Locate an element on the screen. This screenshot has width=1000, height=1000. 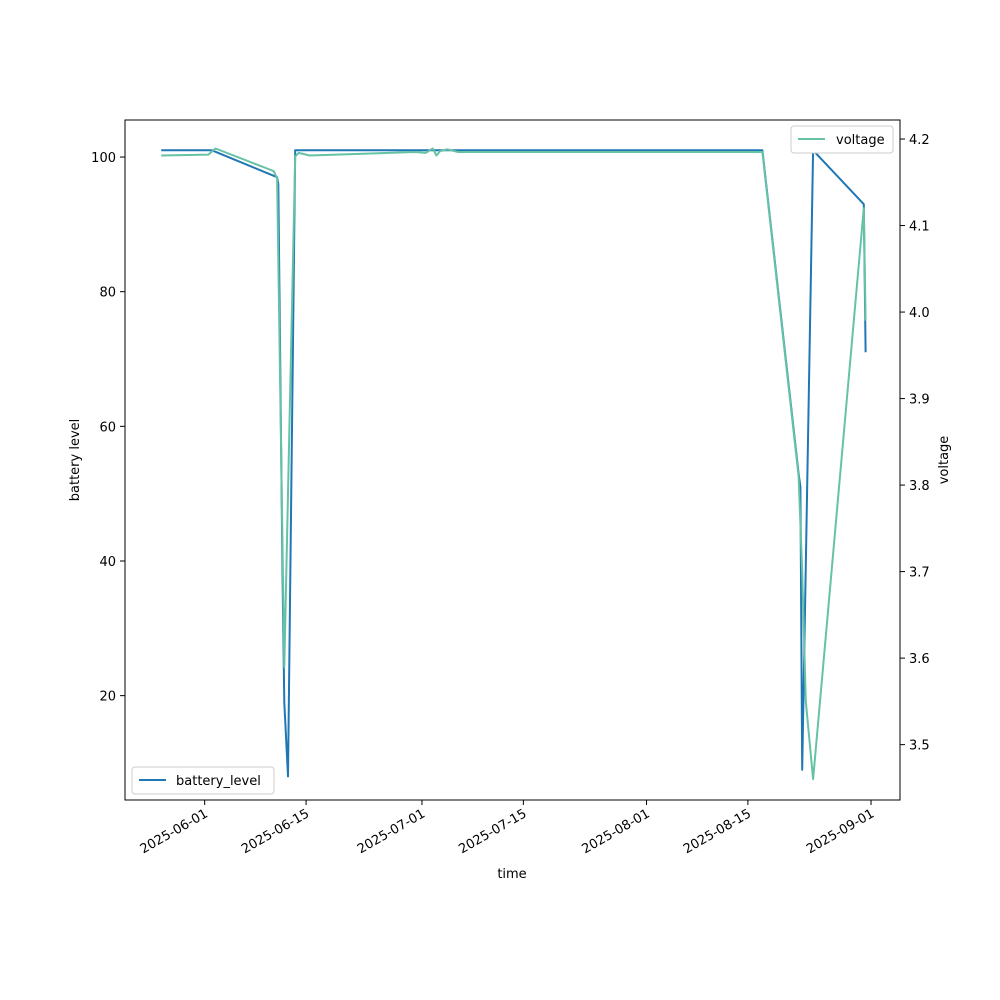
left-y-tick-label: 100 is located at coordinates (103, 158).